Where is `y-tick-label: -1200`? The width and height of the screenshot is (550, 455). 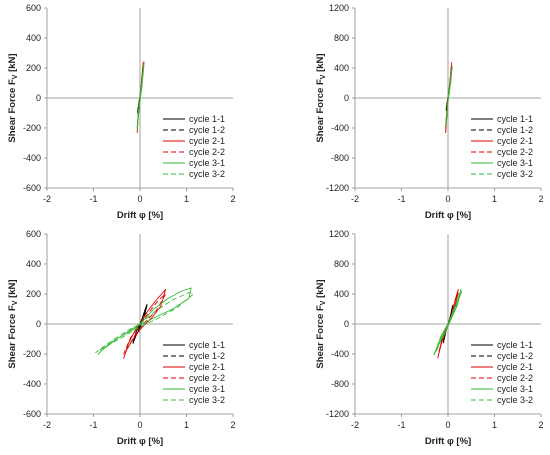 y-tick-label: -1200 is located at coordinates (337, 414).